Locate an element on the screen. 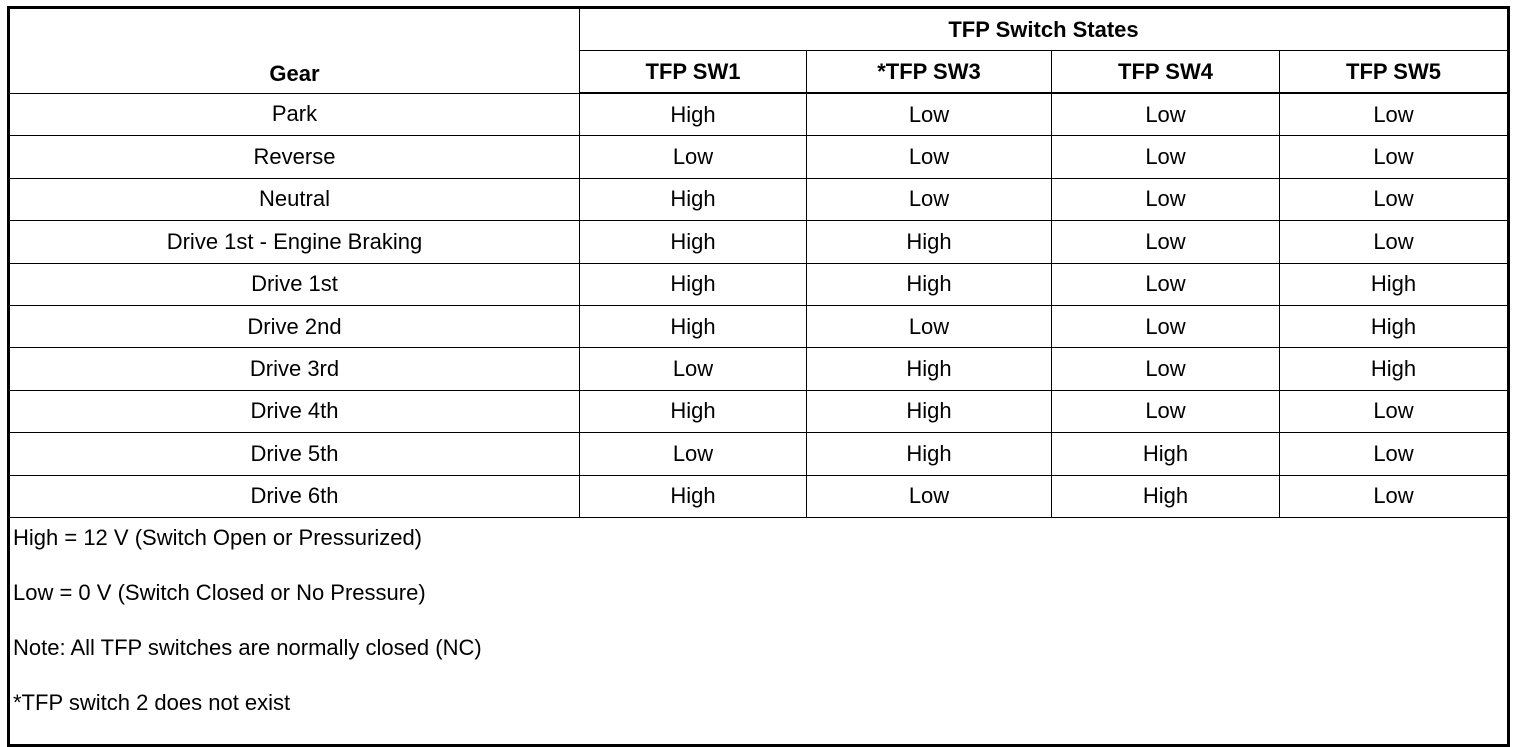 This screenshot has height=747, width=1520. table-row: Reverse Low Low Low Low is located at coordinates (758, 157).